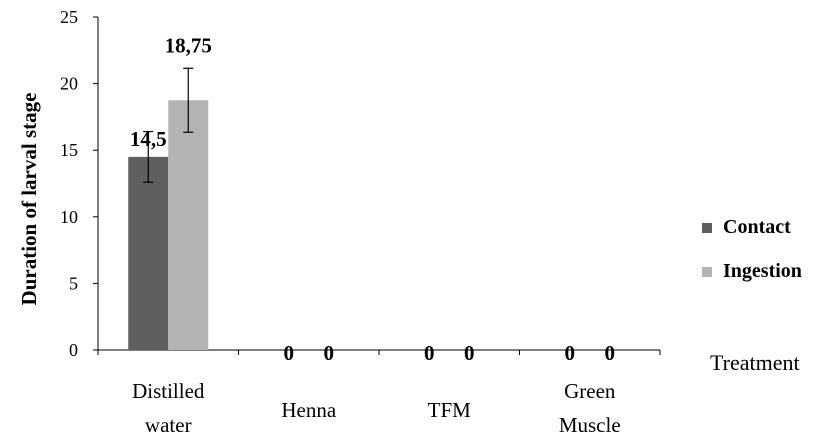 Image resolution: width=834 pixels, height=442 pixels. I want to click on legend: Contact Ingestion, so click(752, 249).